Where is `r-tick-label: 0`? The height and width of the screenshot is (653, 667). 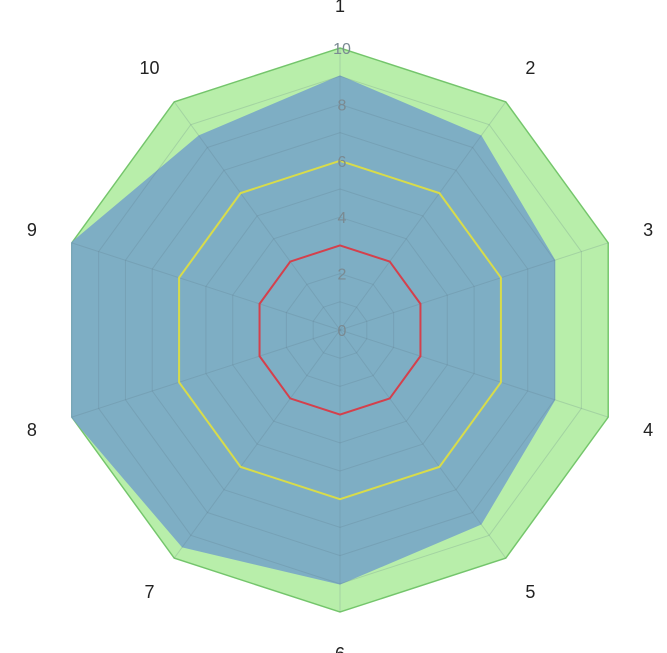
r-tick-label: 0 is located at coordinates (342, 331).